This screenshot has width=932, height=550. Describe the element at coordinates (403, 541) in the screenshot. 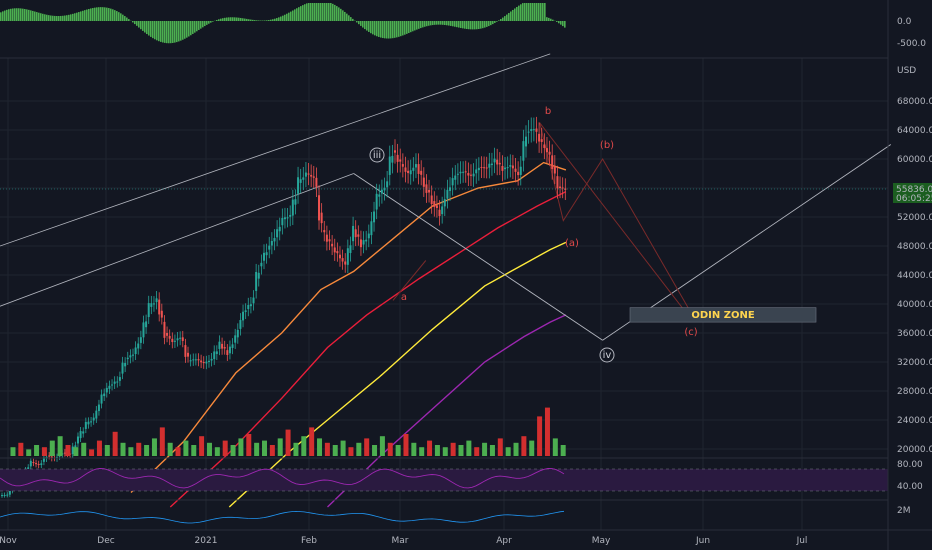

I see `time-axis: Nov Dec 2021 Feb Mar Apr May Jun Jul` at that location.